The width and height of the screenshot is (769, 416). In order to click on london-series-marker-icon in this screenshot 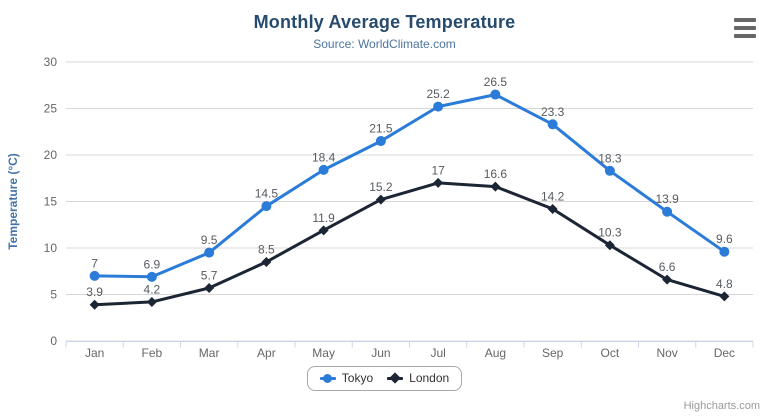, I will do `click(395, 378)`.